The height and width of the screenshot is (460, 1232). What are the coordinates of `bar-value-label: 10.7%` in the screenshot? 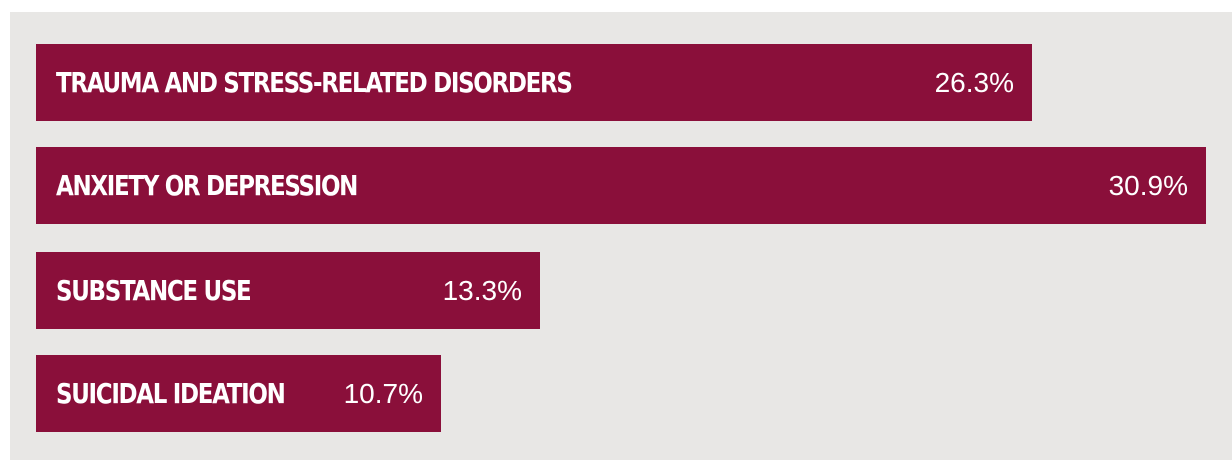 It's located at (383, 393).